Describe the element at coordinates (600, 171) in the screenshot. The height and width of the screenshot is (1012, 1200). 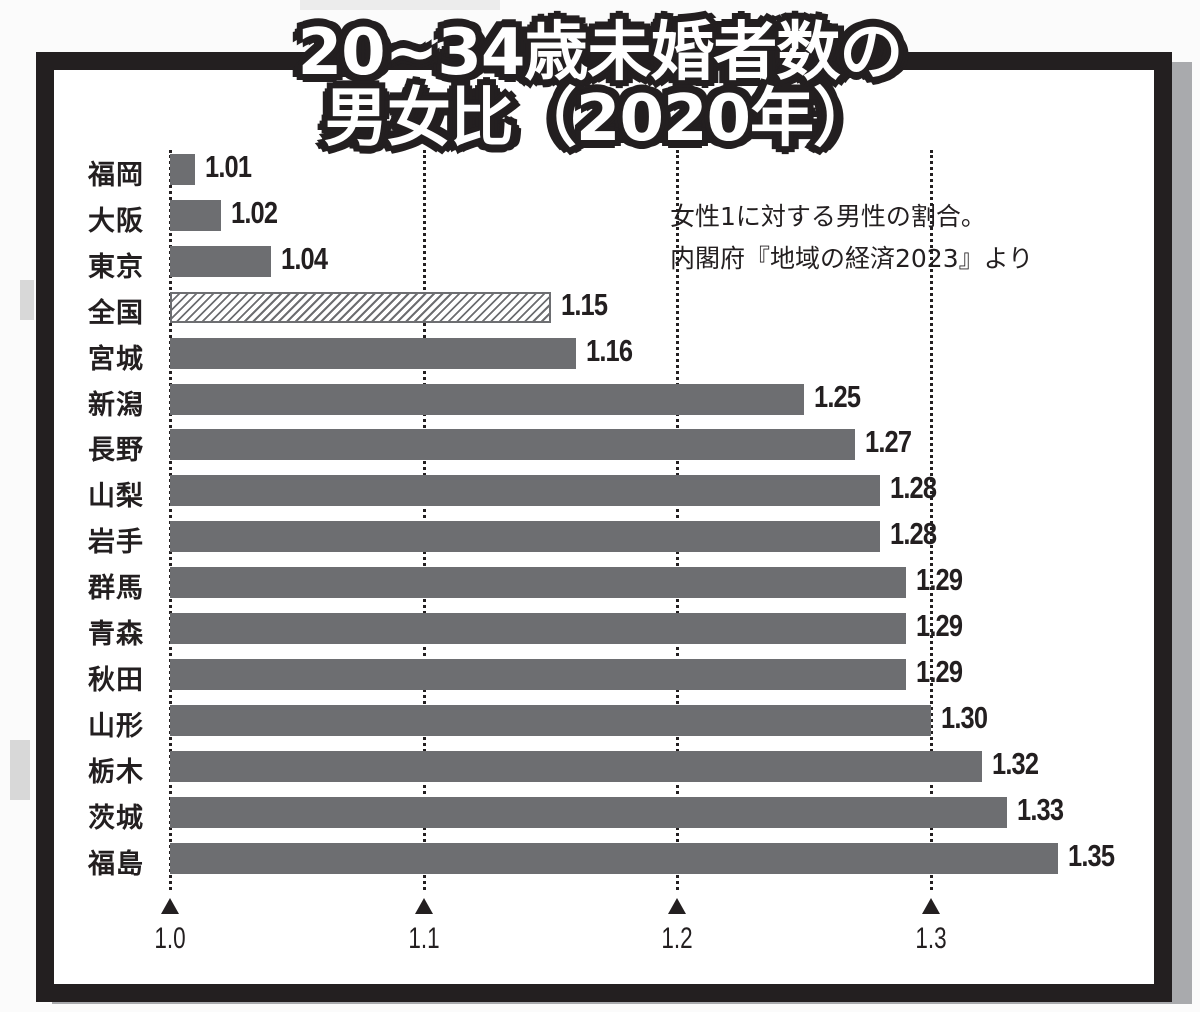
I see `bar-row: 福岡 1.01` at that location.